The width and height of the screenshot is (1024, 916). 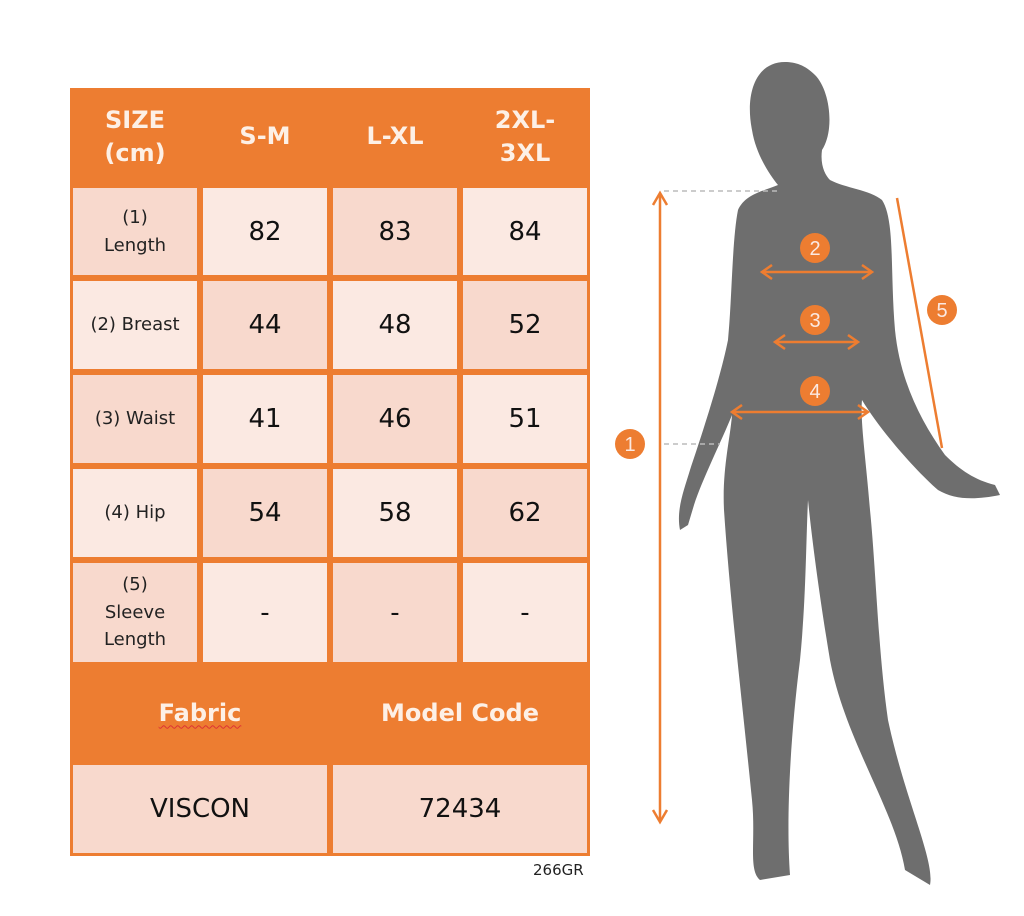 I want to click on row-label-text: (1) Length, so click(x=135, y=231).